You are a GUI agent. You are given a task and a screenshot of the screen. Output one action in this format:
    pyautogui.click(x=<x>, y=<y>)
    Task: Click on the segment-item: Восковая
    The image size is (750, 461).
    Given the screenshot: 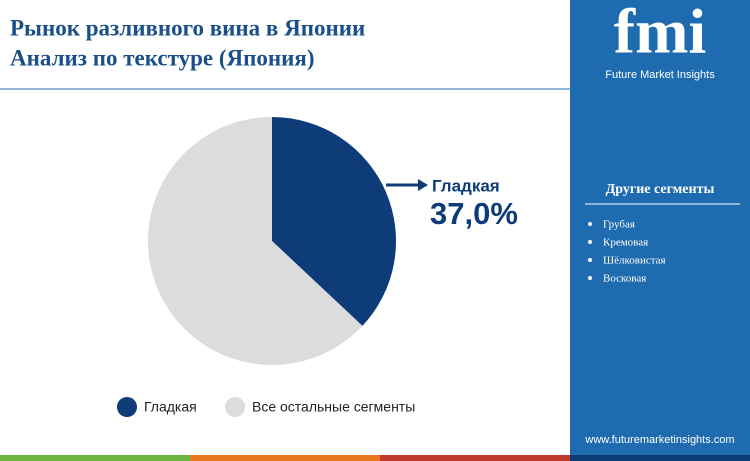 What is the action you would take?
    pyautogui.click(x=624, y=279)
    